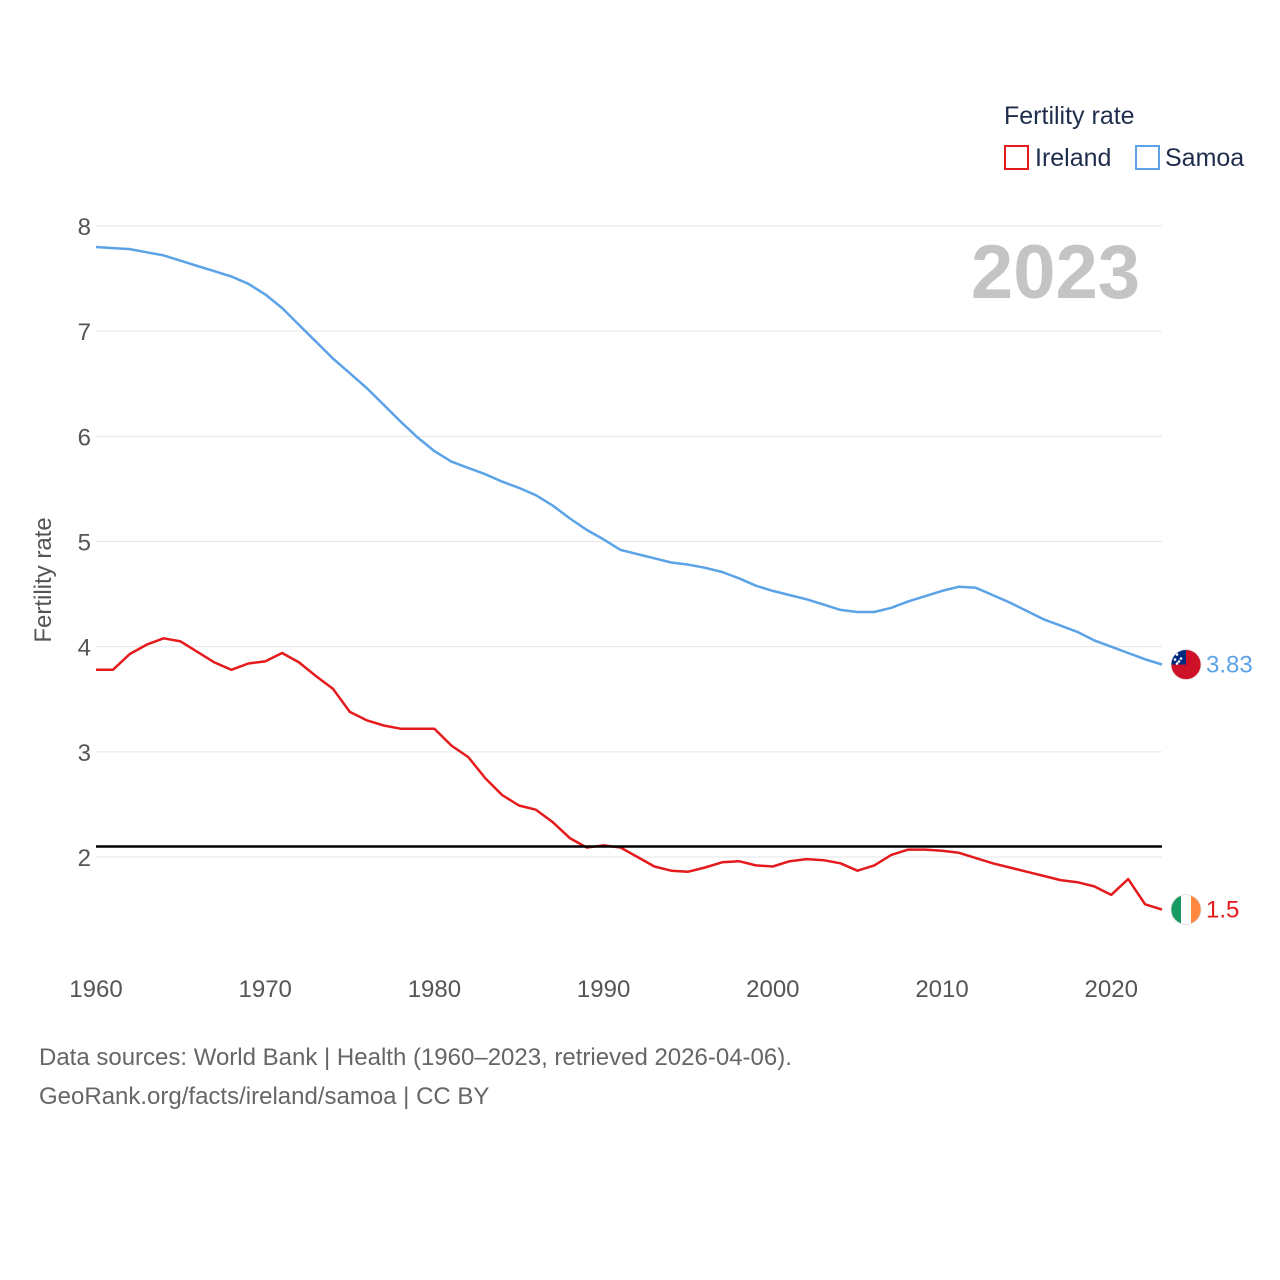 The height and width of the screenshot is (1280, 1280). What do you see at coordinates (1147, 157) in the screenshot?
I see `legend-swatch-samoa` at bounding box center [1147, 157].